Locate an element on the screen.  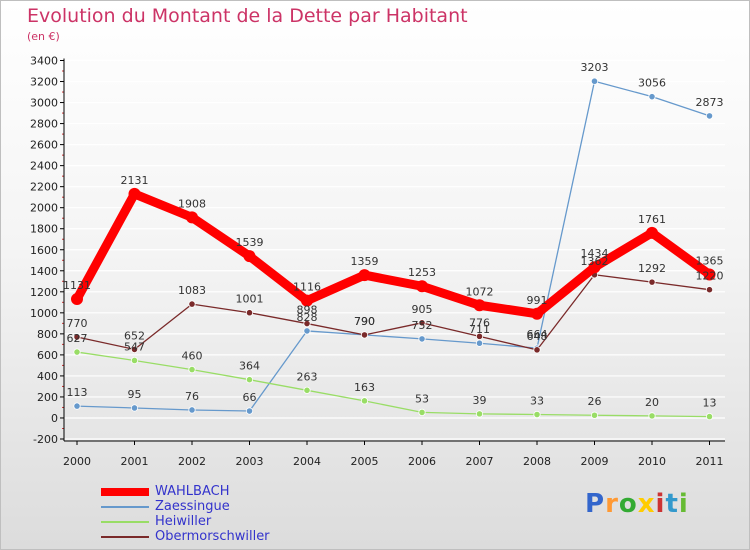
data-label: 648 is located at coordinates (537, 336).